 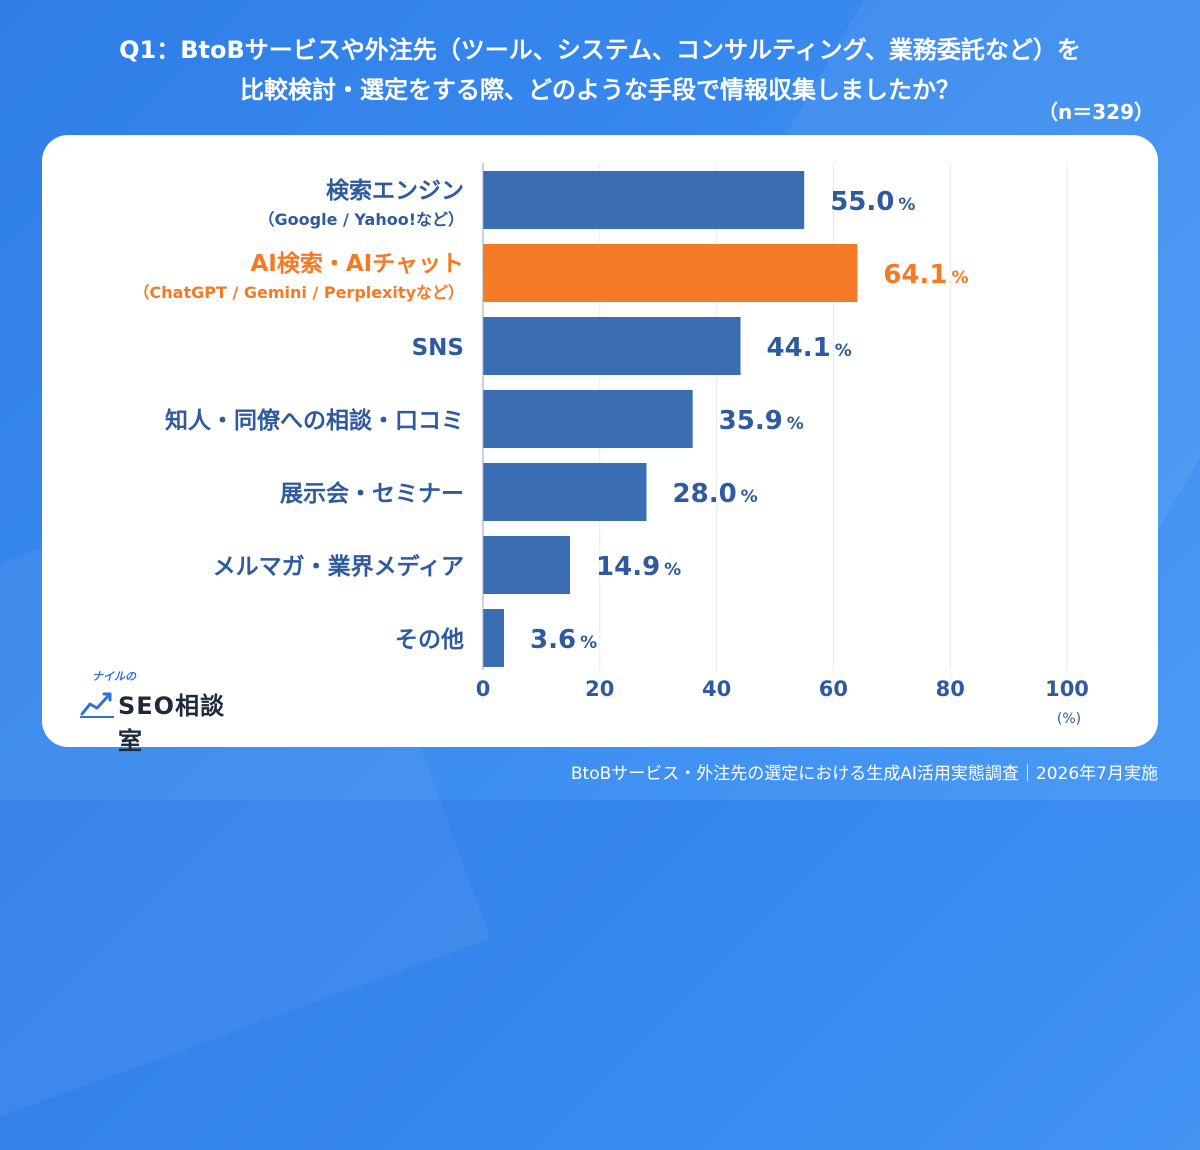 What do you see at coordinates (600, 90) in the screenshot?
I see `question-line-2: 比較検討・選定をする際、どのような手段で情報収集しましたか？` at bounding box center [600, 90].